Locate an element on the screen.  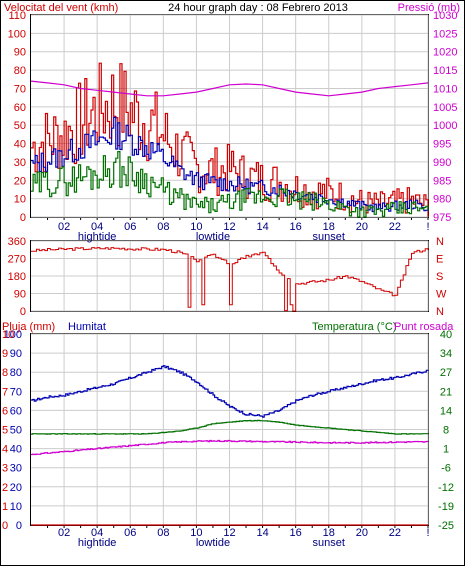
pressure-tick-label: 1010 is located at coordinates (445, 89).